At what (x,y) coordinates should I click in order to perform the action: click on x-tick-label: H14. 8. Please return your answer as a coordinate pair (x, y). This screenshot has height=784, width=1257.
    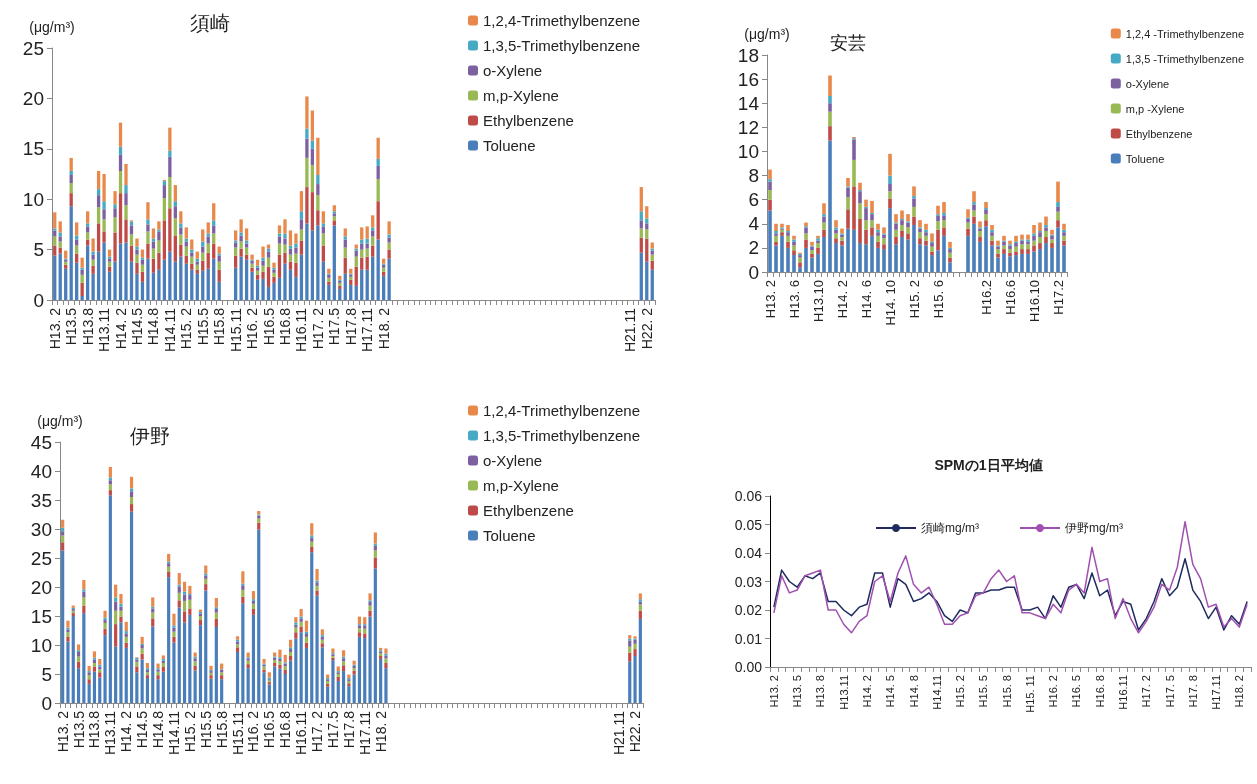
    Looking at the image, I should click on (913, 691).